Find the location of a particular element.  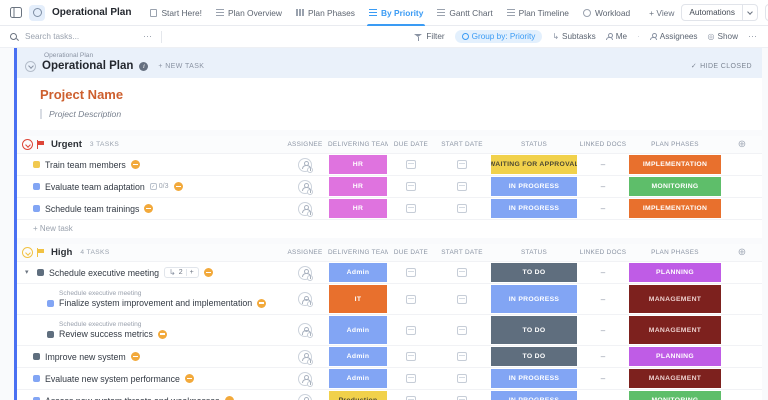

share-button: Share is located at coordinates (766, 12).